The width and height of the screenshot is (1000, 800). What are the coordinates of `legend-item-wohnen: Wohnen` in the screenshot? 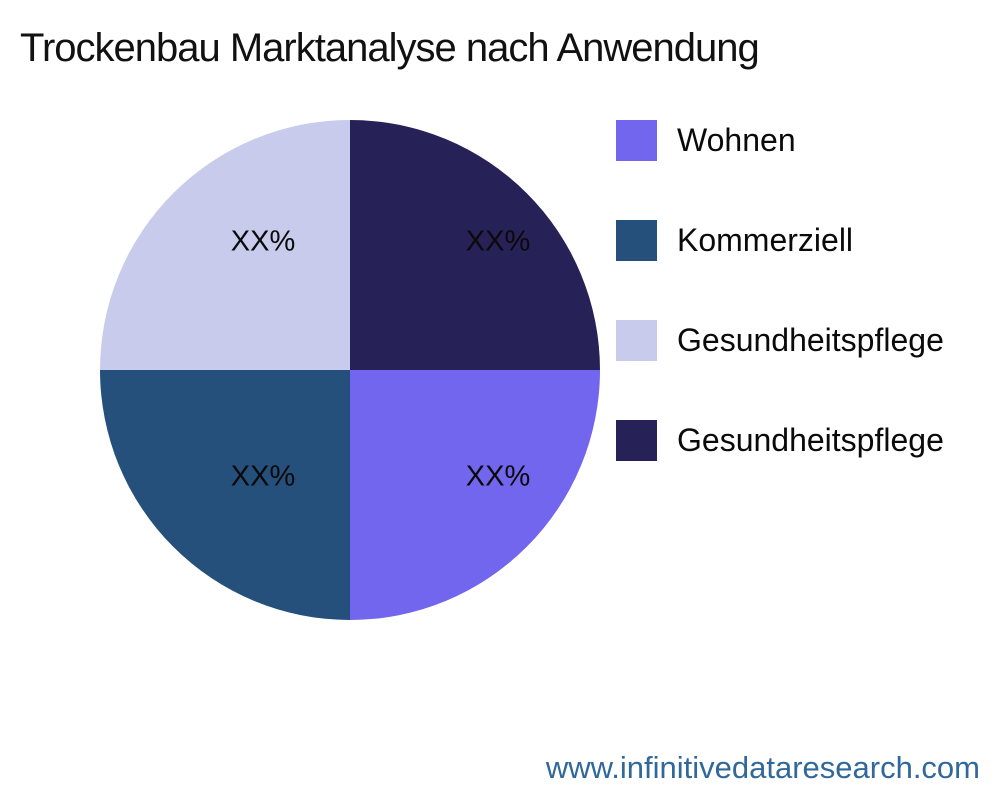 It's located at (780, 140).